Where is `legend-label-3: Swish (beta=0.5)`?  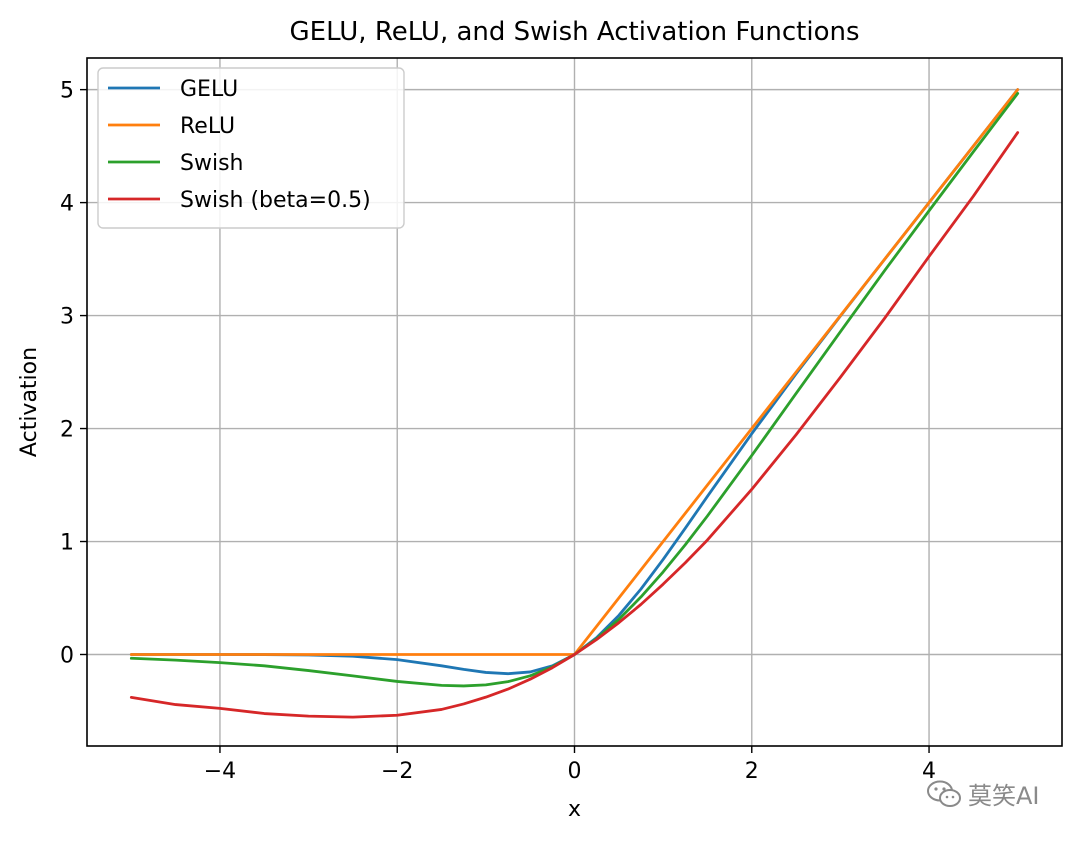
legend-label-3: Swish (beta=0.5) is located at coordinates (275, 200).